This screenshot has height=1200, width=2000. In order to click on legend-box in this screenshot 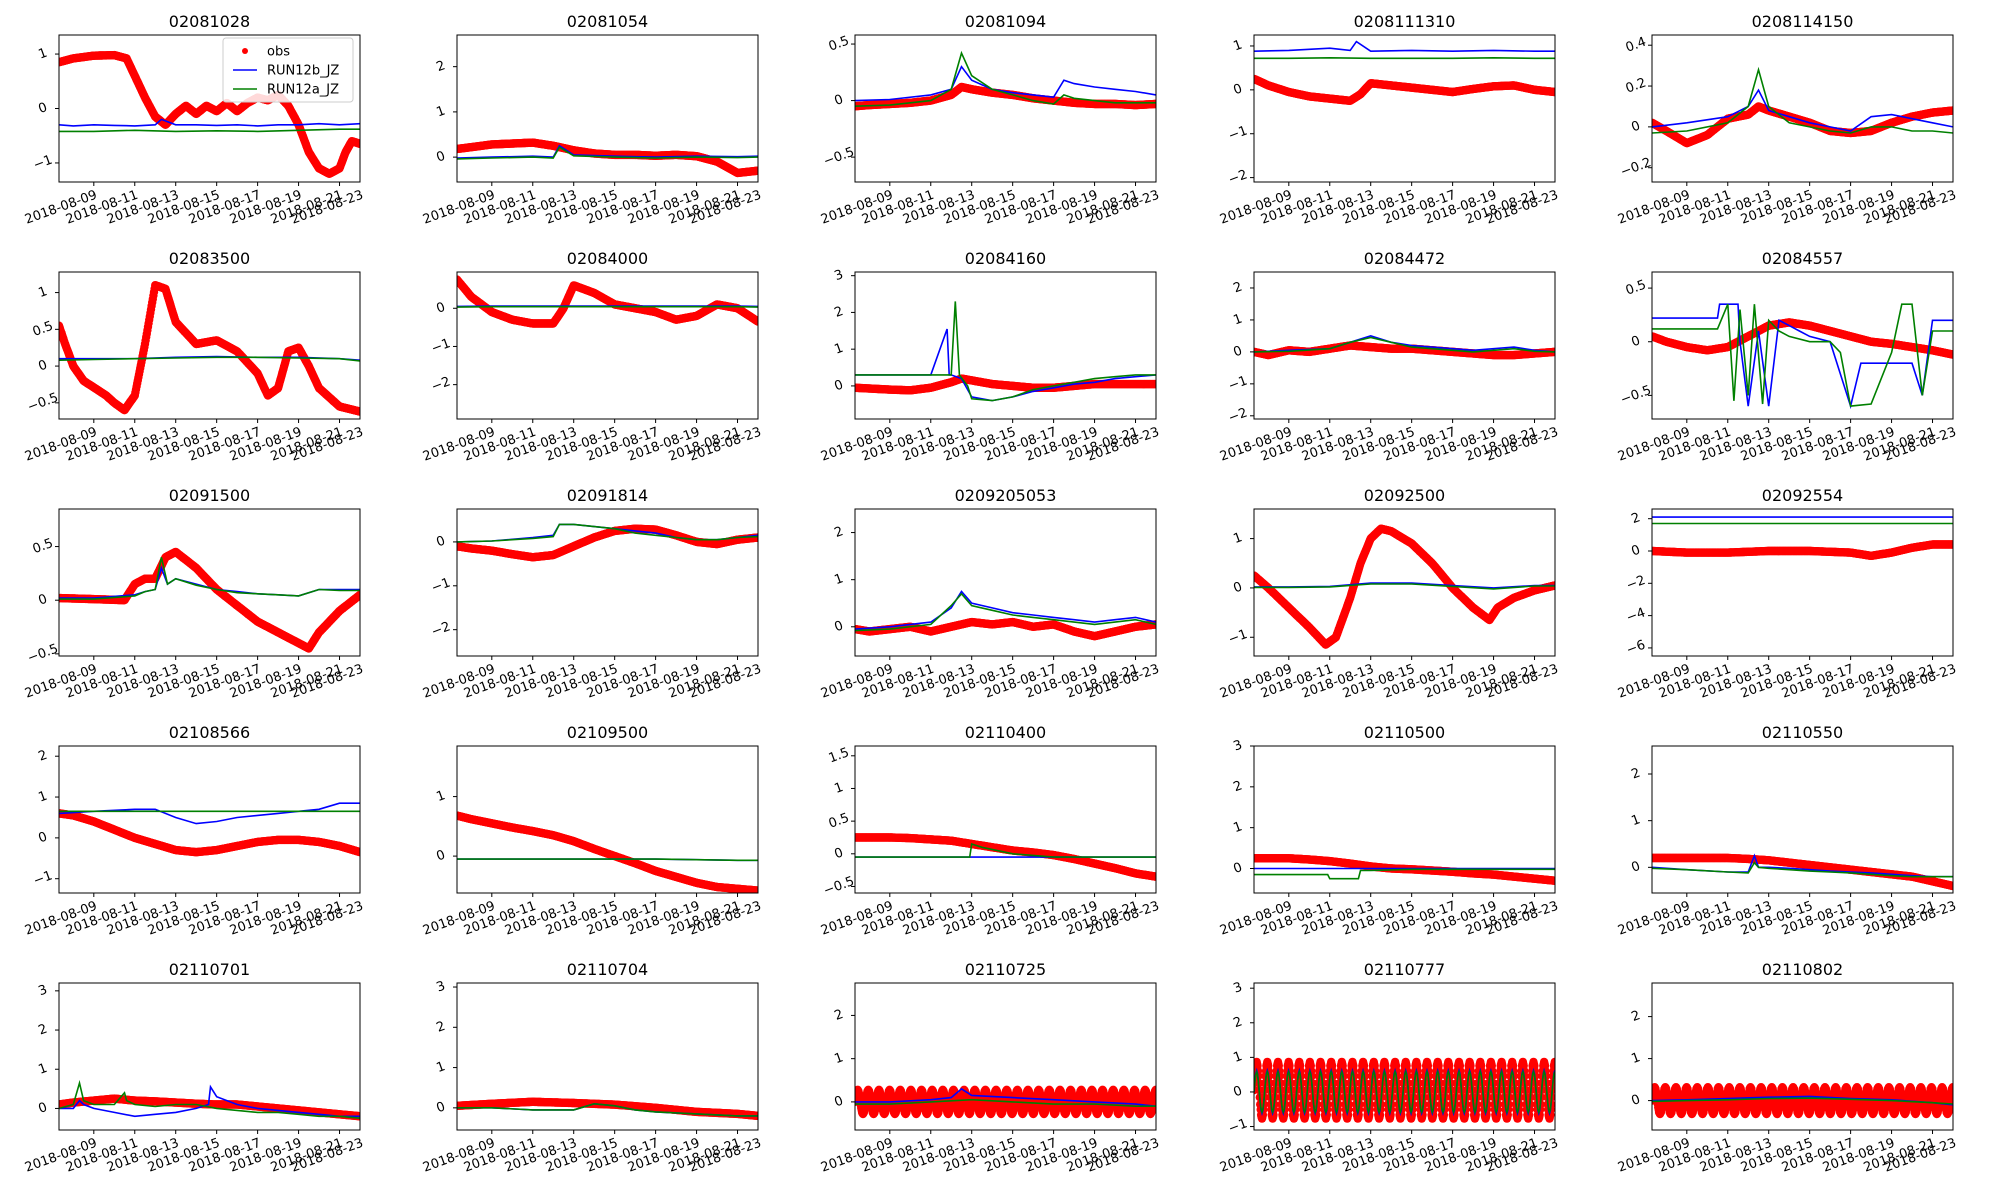, I will do `click(288, 70)`.